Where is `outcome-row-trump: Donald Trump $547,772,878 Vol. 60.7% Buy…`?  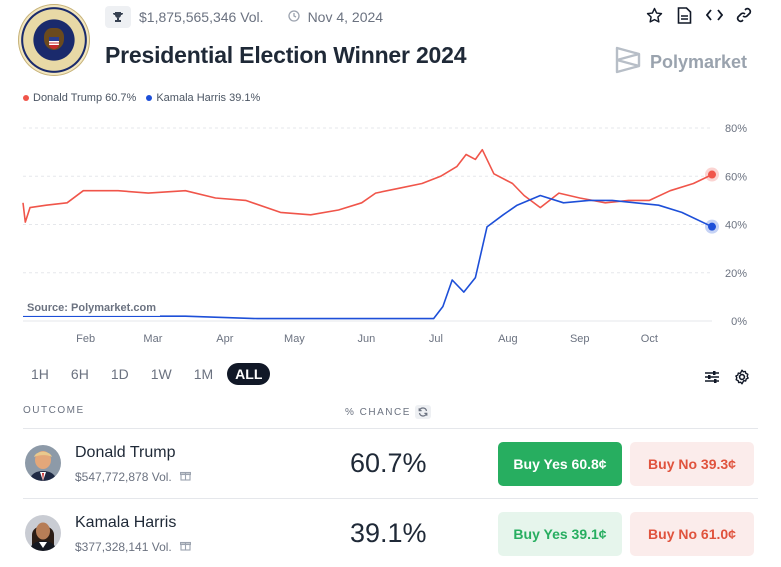
outcome-row-trump: Donald Trump $547,772,878 Vol. 60.7% Buy… is located at coordinates (390, 465).